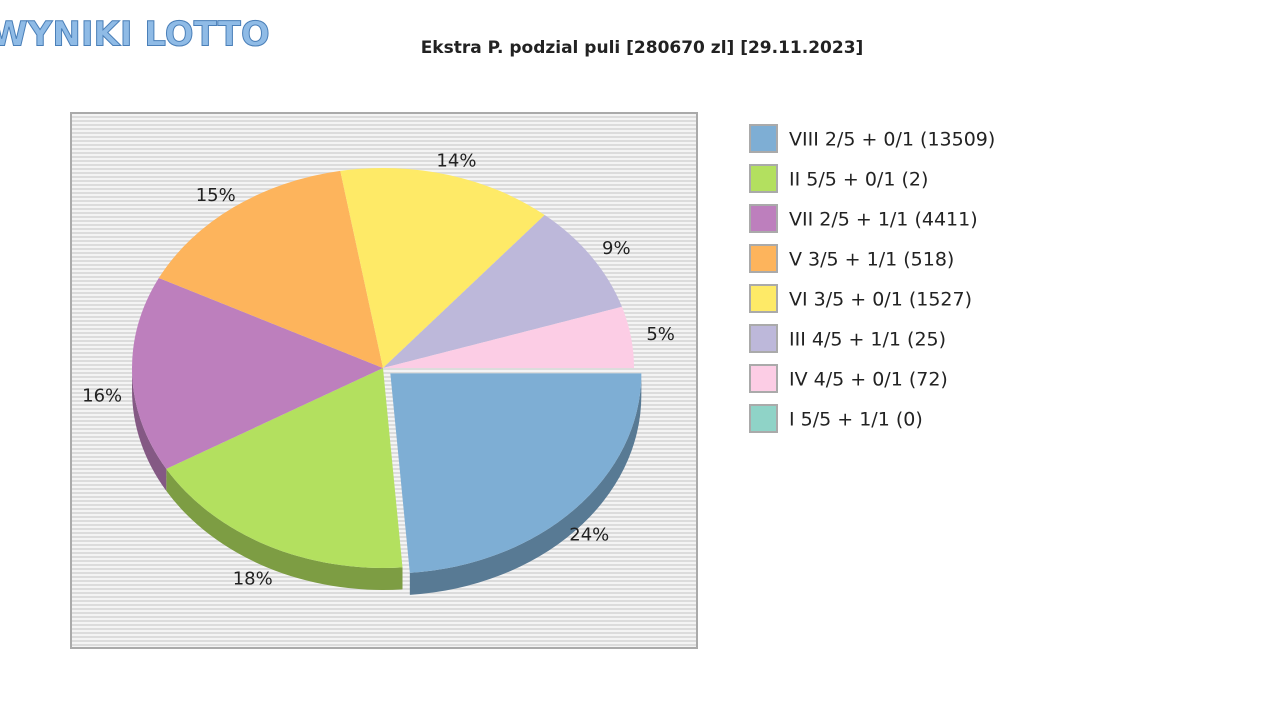  I want to click on slice-label: 16%, so click(102, 396).